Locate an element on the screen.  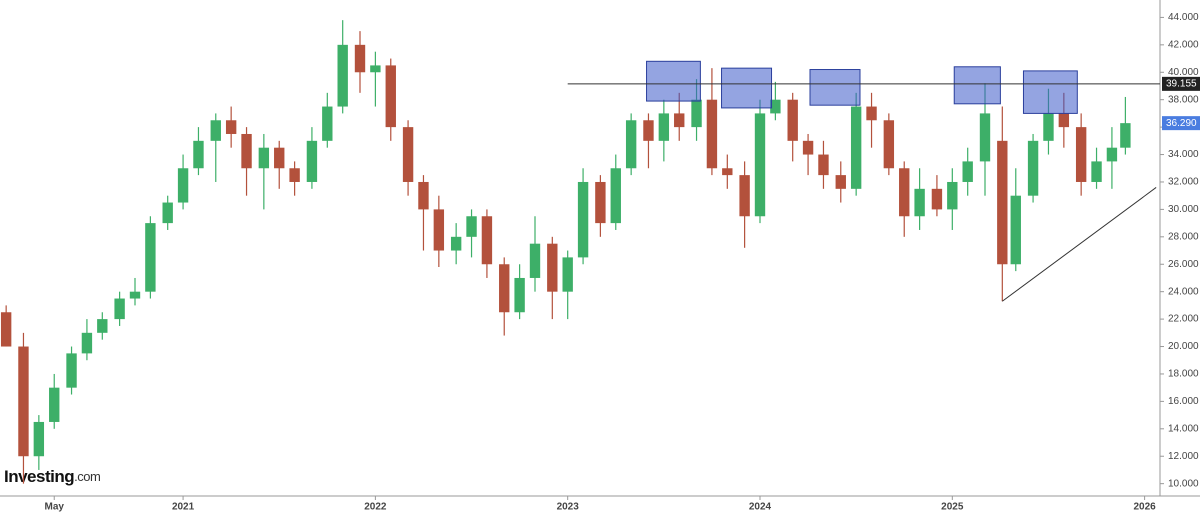
x-tick-label: 2025 is located at coordinates (952, 507).